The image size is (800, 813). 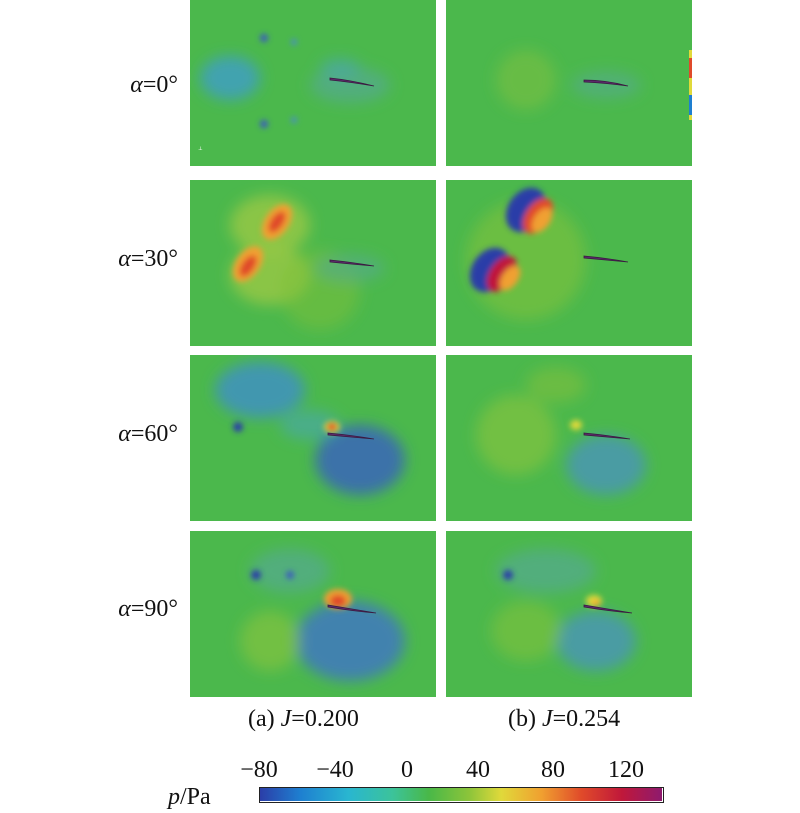 I want to click on colorbar-gradient, so click(x=461, y=794).